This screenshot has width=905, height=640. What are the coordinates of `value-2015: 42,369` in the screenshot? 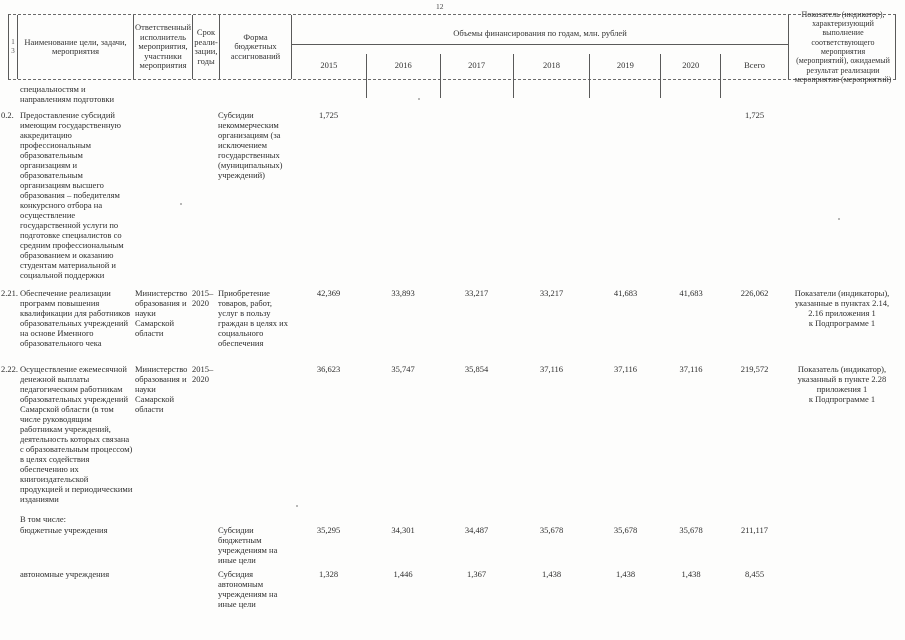 It's located at (328, 293).